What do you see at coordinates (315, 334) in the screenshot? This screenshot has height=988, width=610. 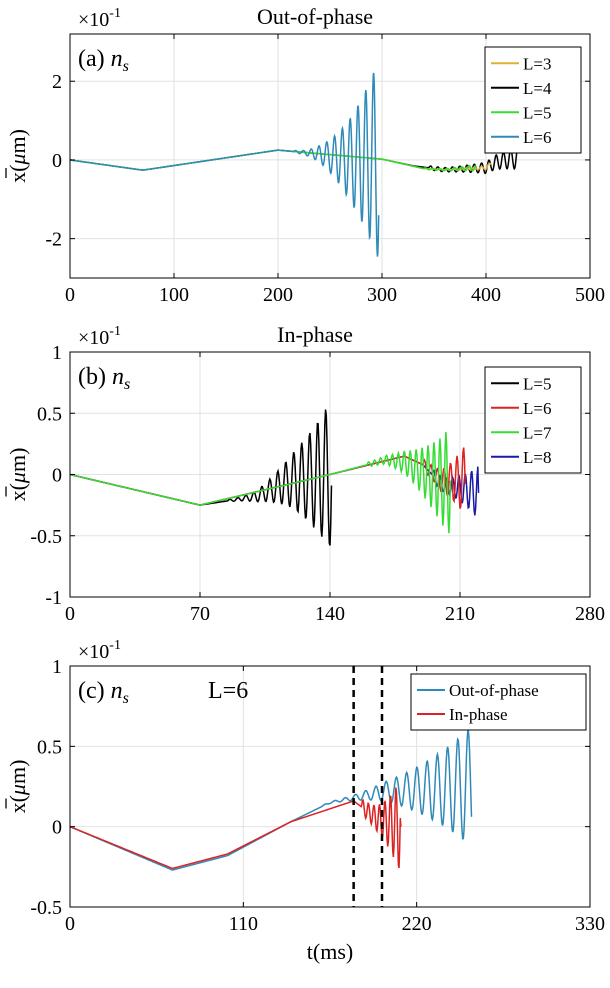 I see `panel-title: In-phase` at bounding box center [315, 334].